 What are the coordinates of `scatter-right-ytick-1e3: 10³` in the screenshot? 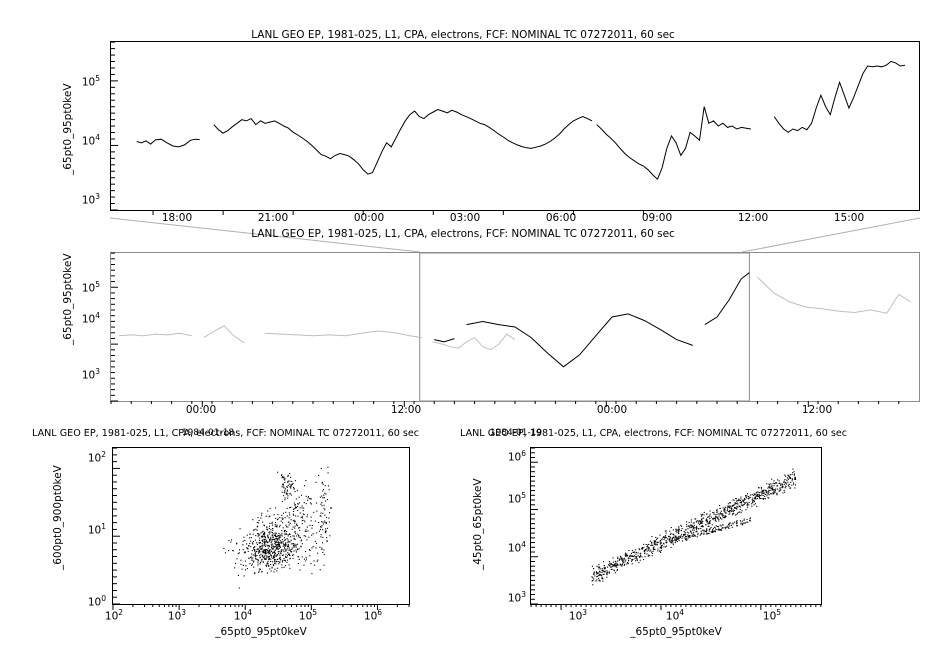 It's located at (516, 597).